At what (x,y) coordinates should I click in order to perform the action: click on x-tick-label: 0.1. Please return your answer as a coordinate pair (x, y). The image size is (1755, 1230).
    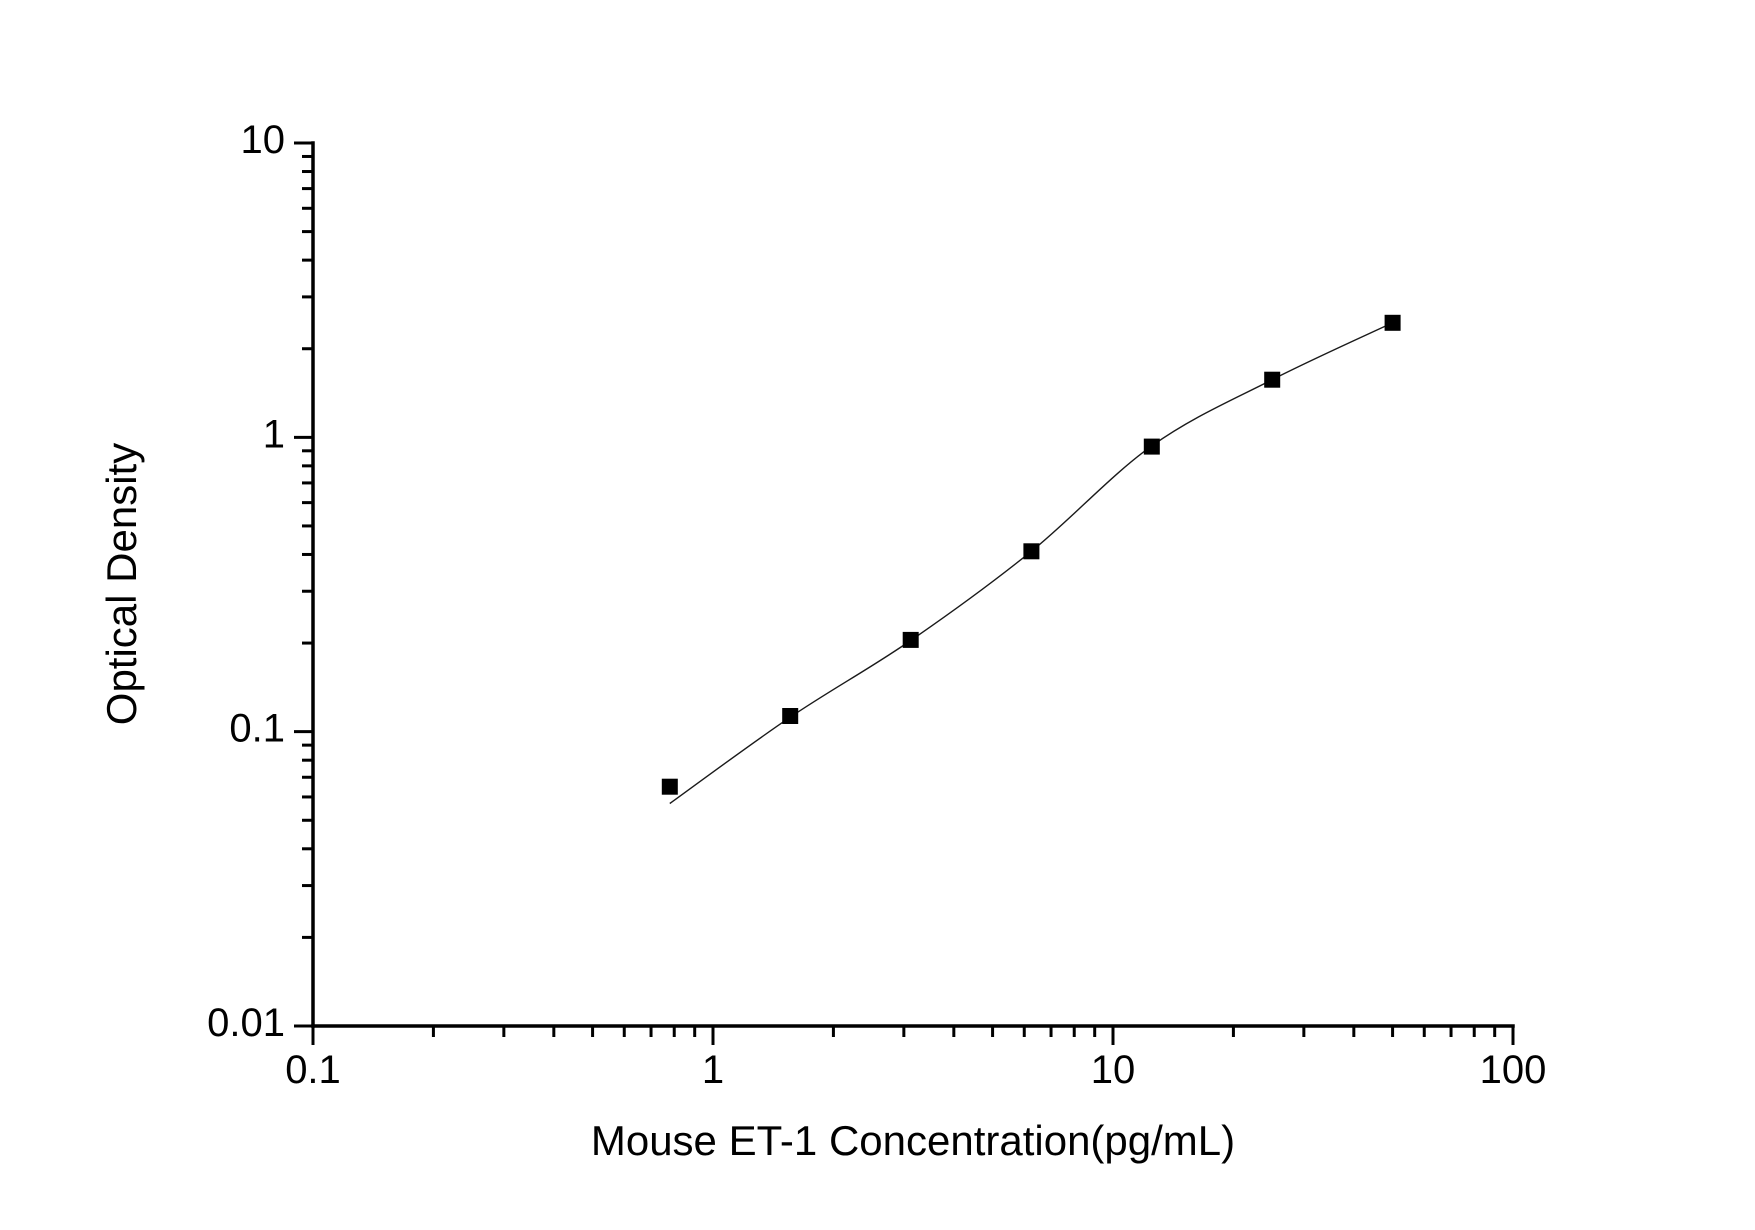
    Looking at the image, I should click on (313, 1070).